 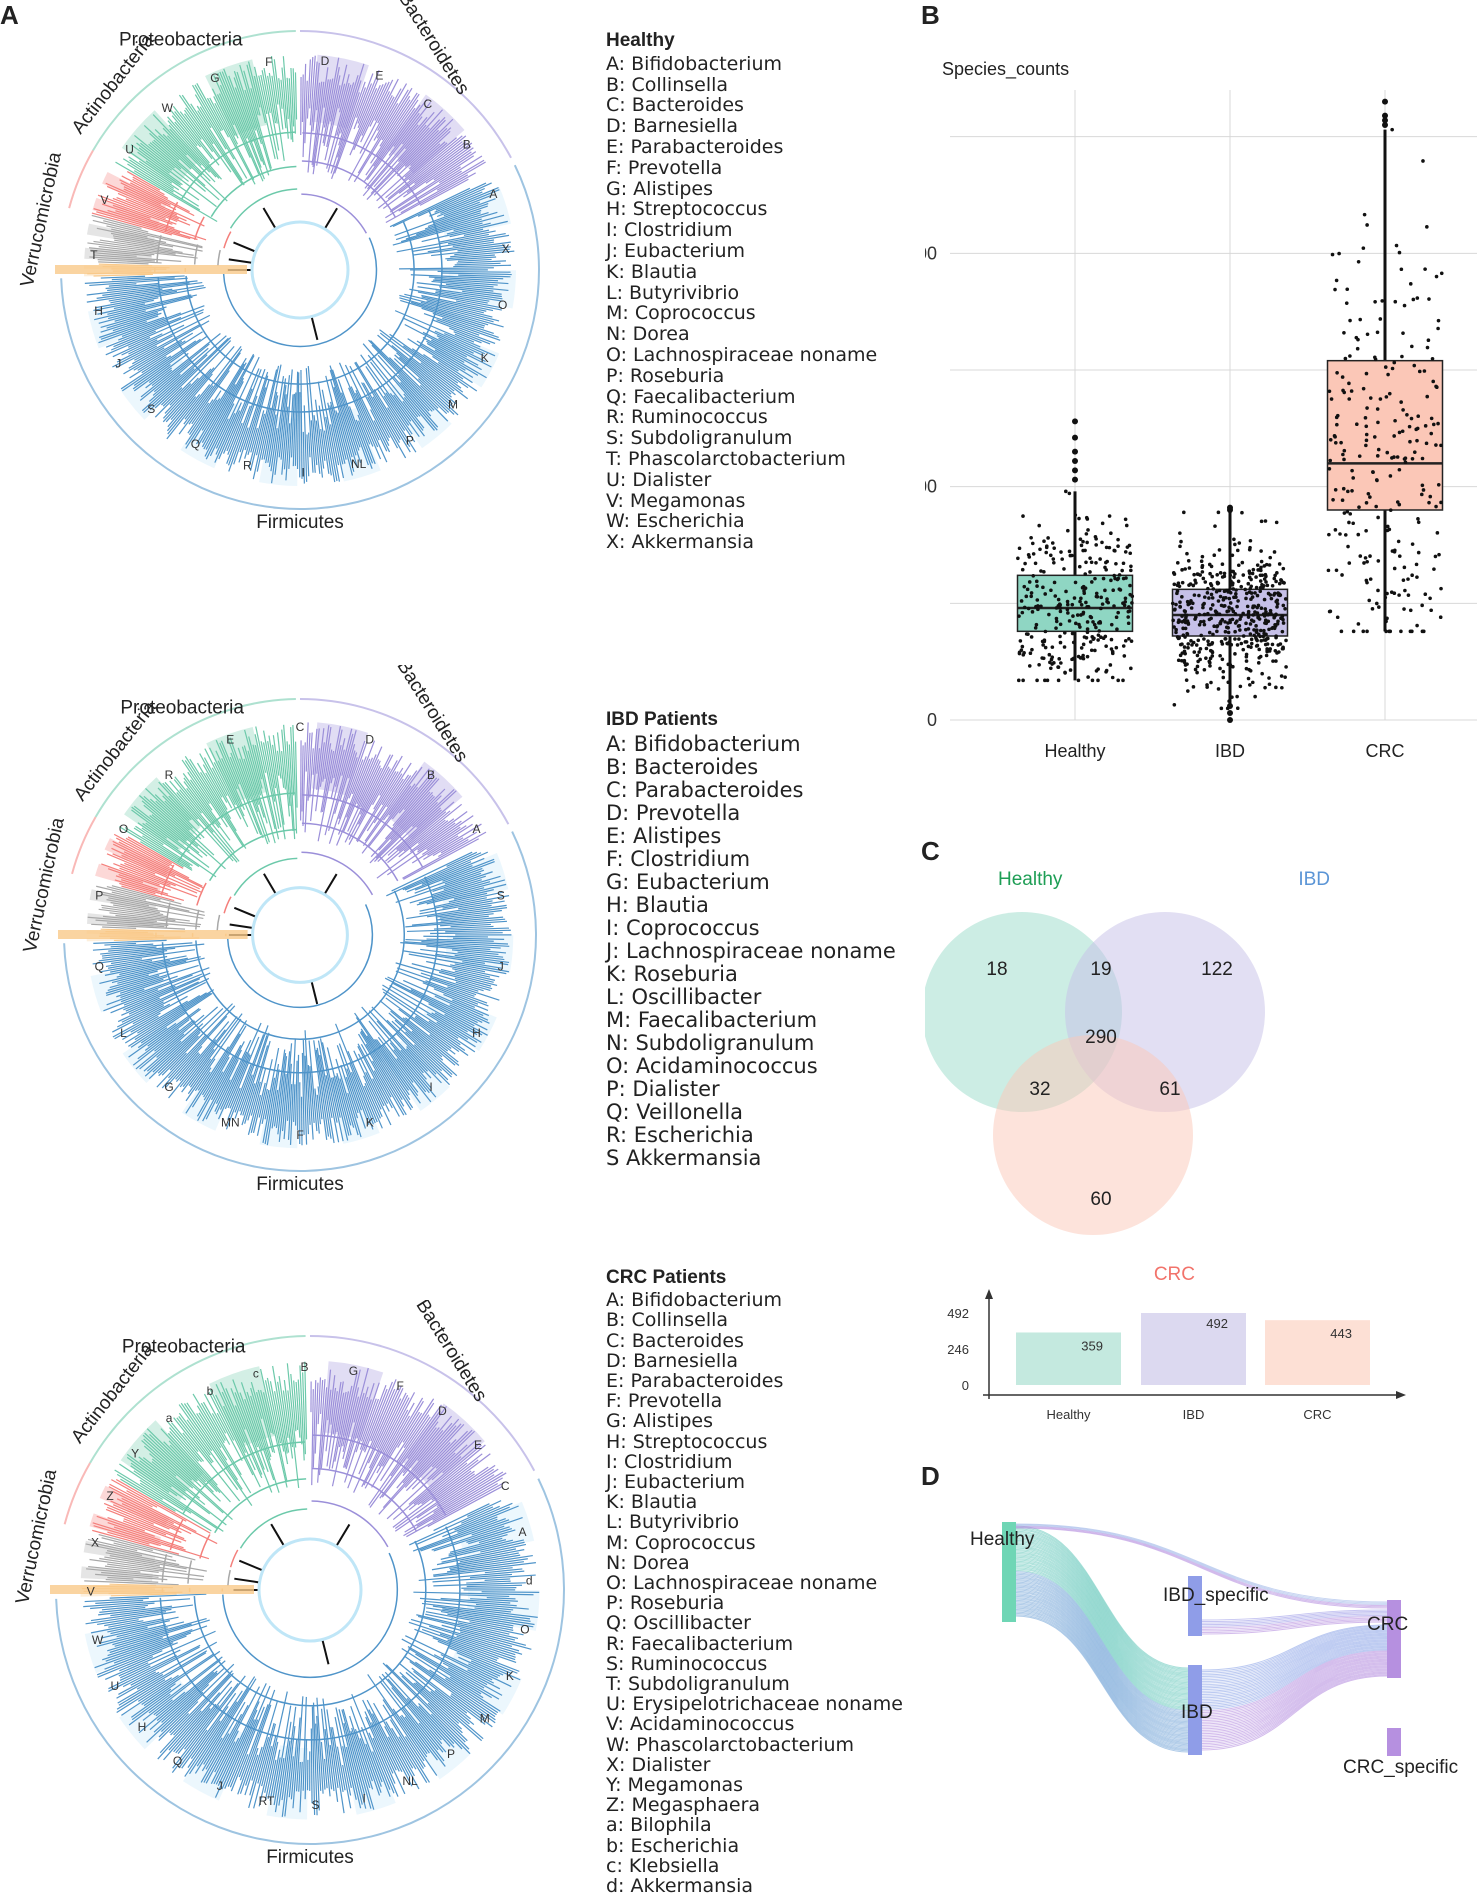 I want to click on x-tick-label: CRC, so click(x=1385, y=751).